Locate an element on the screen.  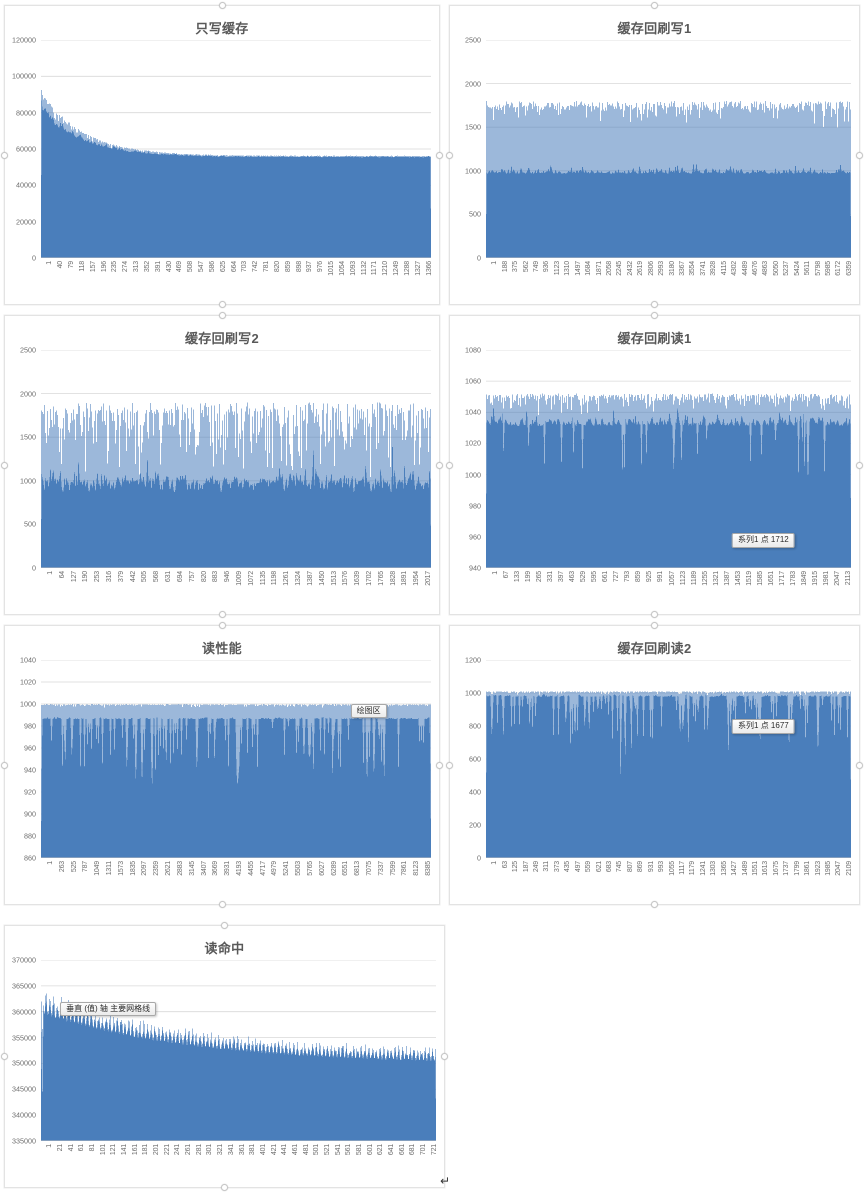
chart-title: 缓存回刷读1 is located at coordinates (654, 338).